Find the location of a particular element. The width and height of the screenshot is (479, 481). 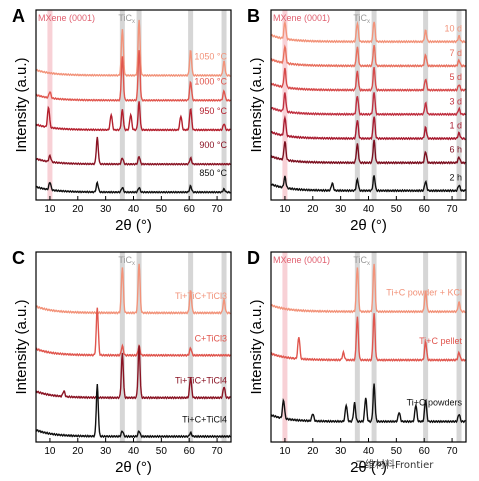

series-label: 10 d is located at coordinates (453, 29).